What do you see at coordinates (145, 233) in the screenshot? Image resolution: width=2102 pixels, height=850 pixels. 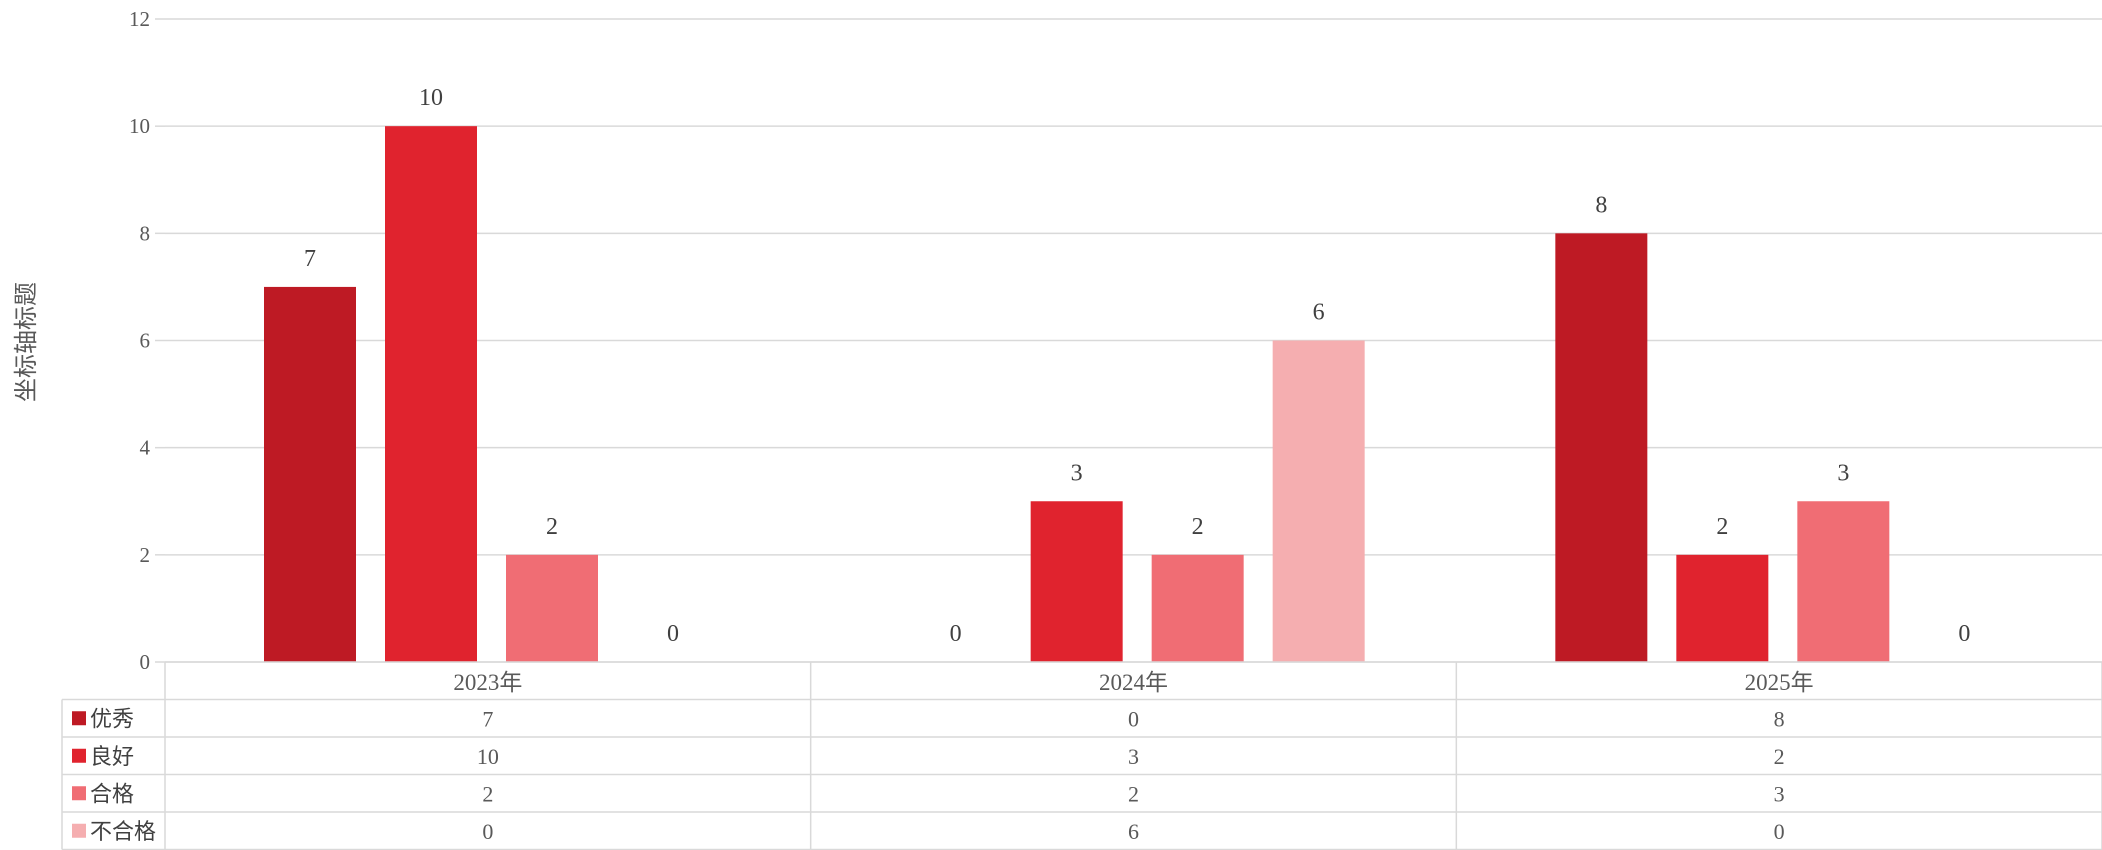 I see `y-tick-label: 8` at bounding box center [145, 233].